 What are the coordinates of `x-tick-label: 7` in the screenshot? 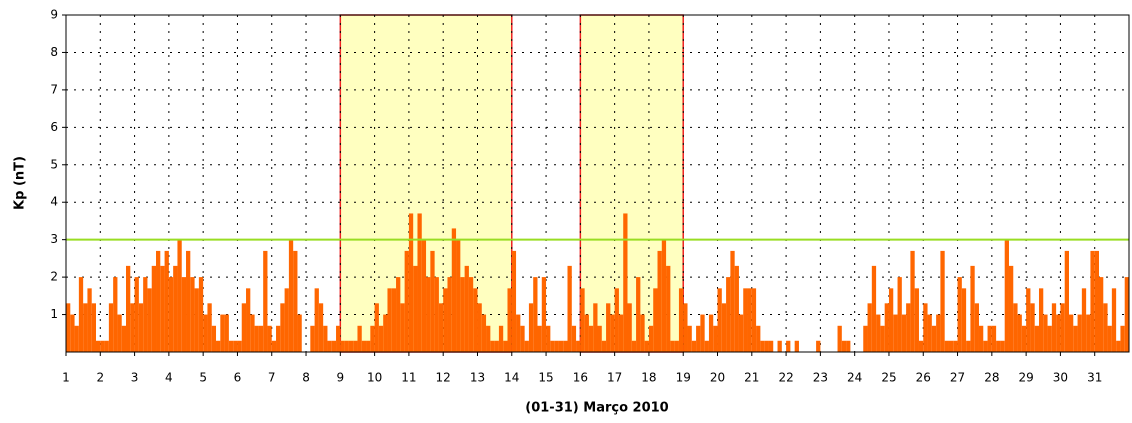 It's located at (272, 378).